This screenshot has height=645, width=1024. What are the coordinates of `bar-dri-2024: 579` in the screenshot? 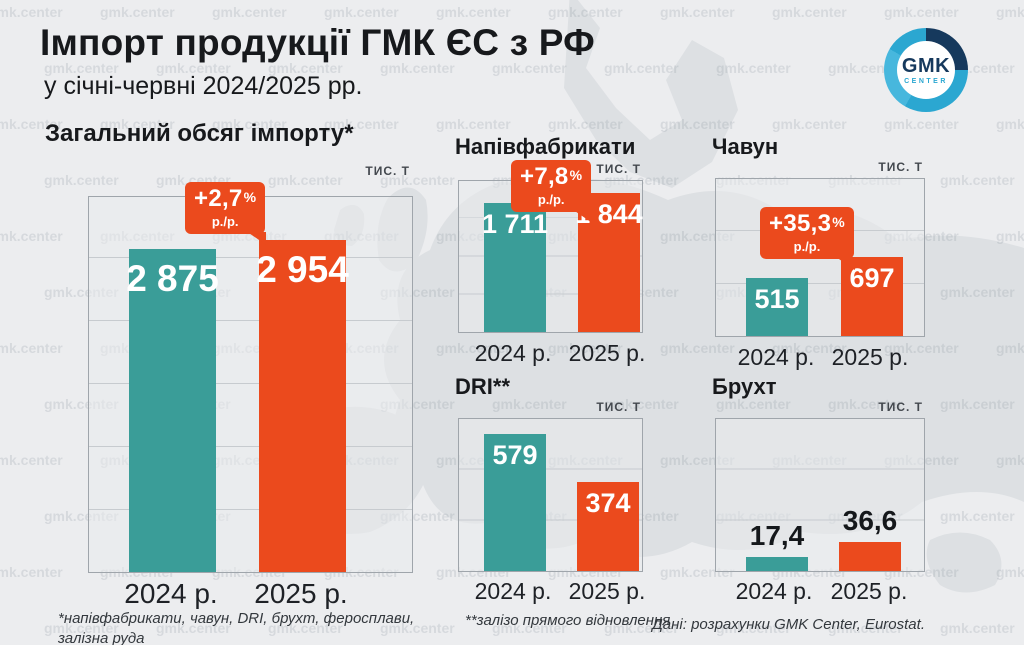 It's located at (515, 502).